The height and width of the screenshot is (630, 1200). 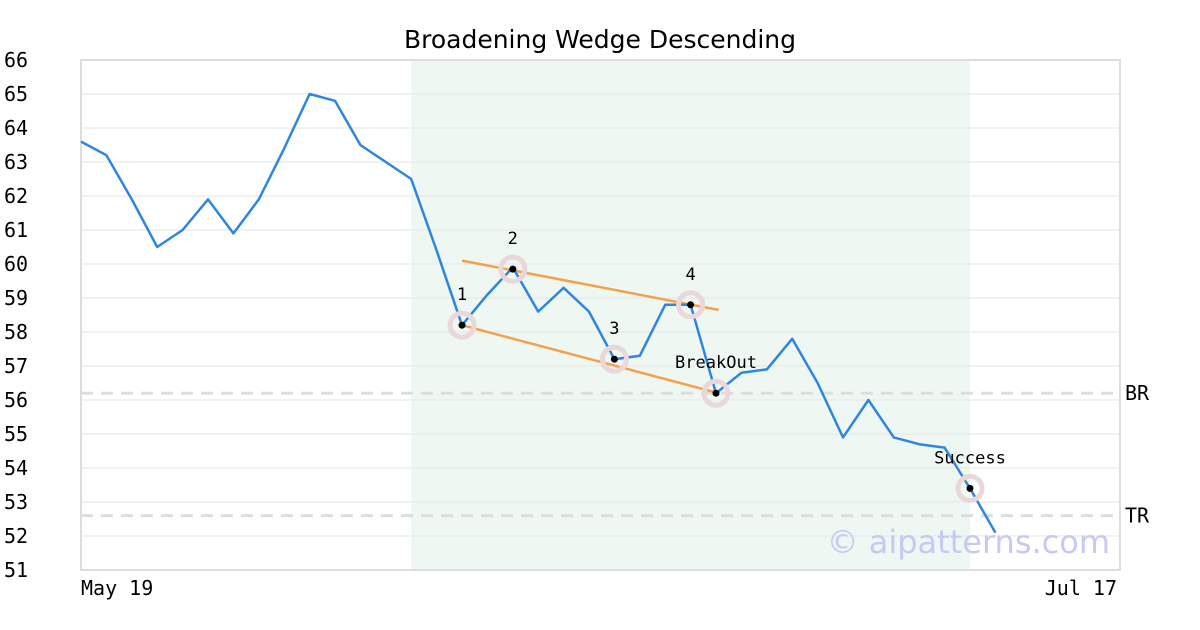 What do you see at coordinates (16, 60) in the screenshot?
I see `y-tick-label: 66` at bounding box center [16, 60].